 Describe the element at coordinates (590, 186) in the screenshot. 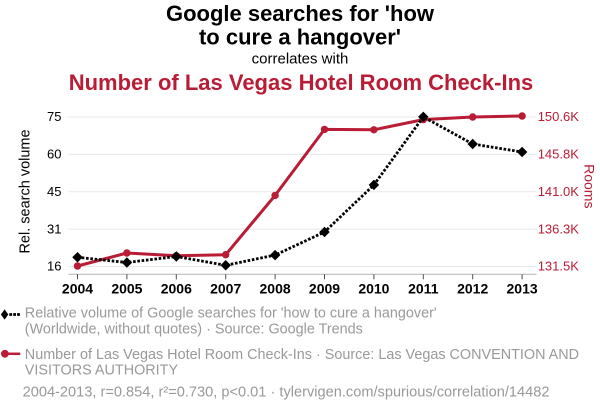

I see `svg-text: Rooms` at that location.